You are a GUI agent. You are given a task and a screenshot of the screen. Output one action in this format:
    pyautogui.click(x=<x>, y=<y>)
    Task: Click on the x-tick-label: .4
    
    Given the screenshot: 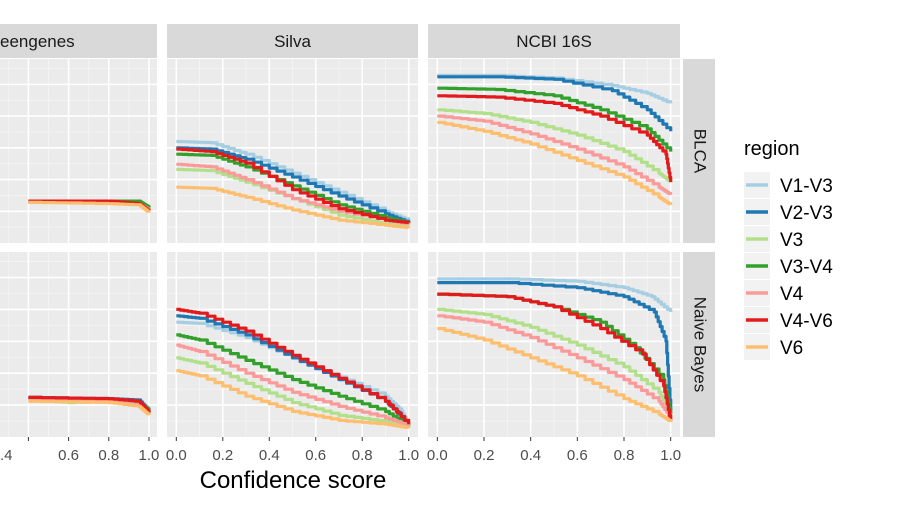 What is the action you would take?
    pyautogui.click(x=6, y=455)
    